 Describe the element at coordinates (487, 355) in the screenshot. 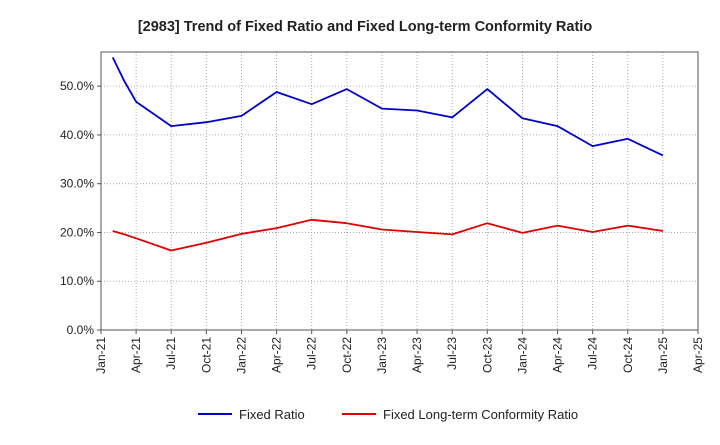

I see `x-tick-label: Oct-23` at that location.